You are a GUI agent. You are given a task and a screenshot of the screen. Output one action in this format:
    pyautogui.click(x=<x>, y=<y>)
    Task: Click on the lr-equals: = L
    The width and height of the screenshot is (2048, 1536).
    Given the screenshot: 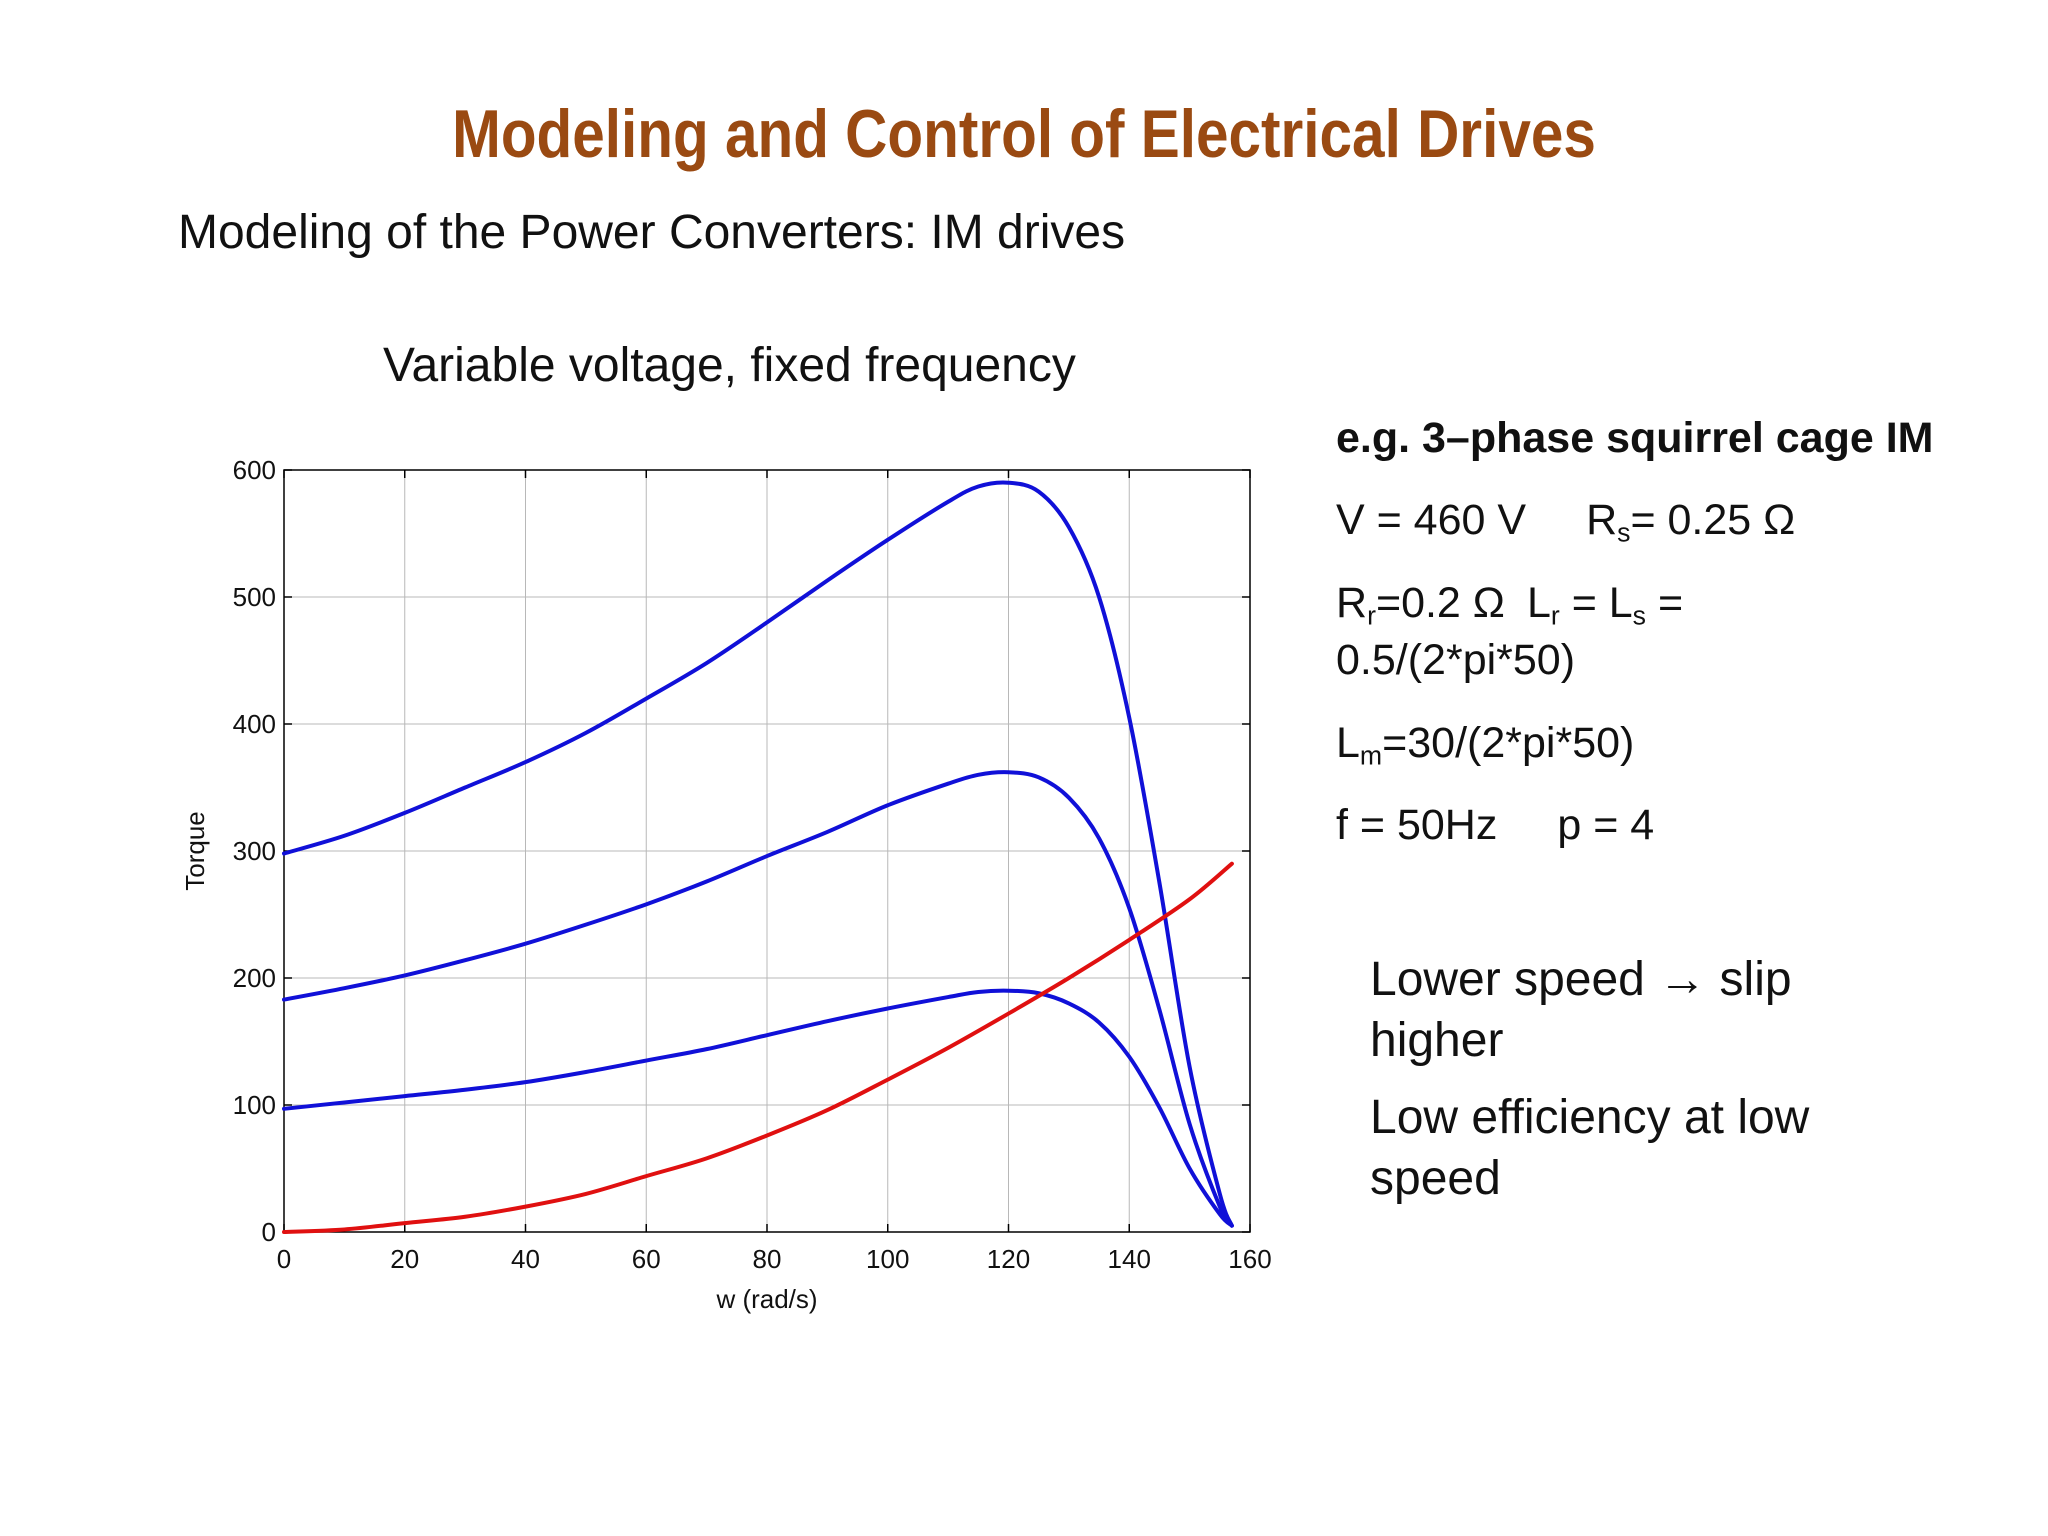 What is the action you would take?
    pyautogui.click(x=1596, y=603)
    